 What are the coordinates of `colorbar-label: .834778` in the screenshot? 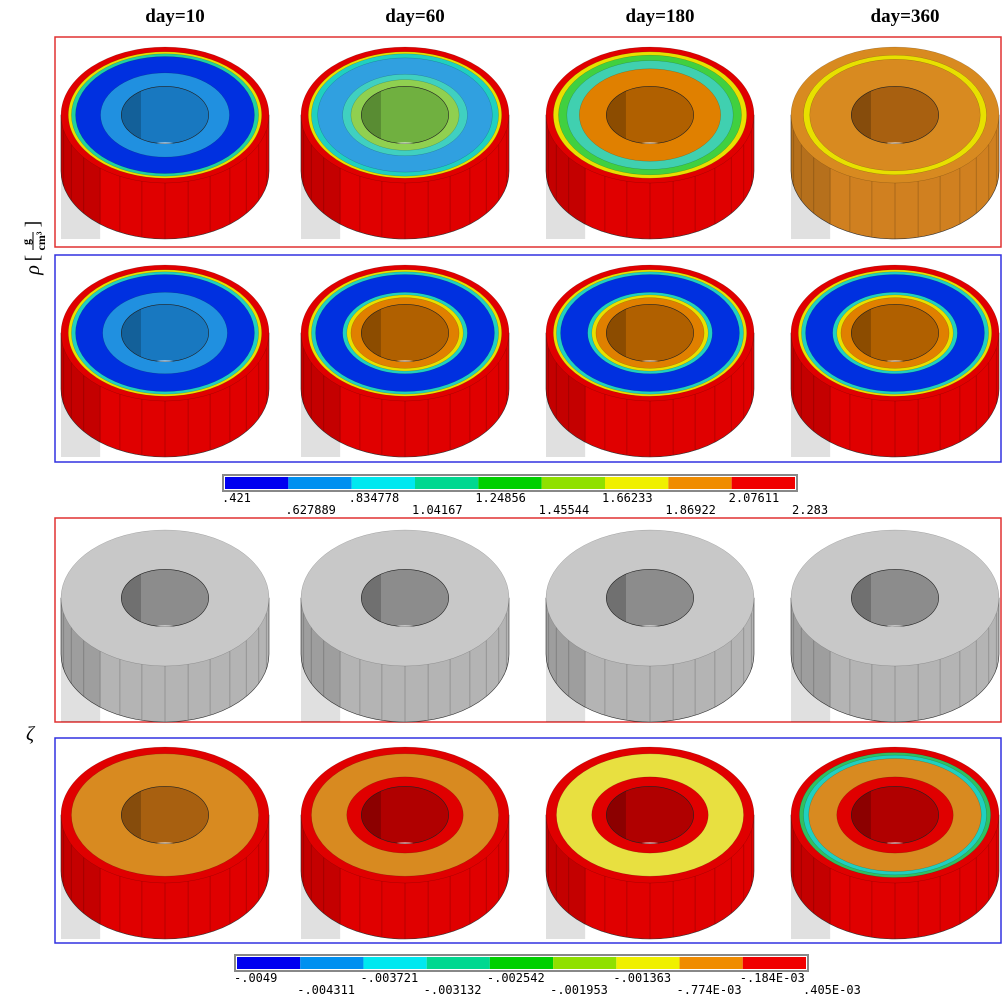 It's located at (374, 498).